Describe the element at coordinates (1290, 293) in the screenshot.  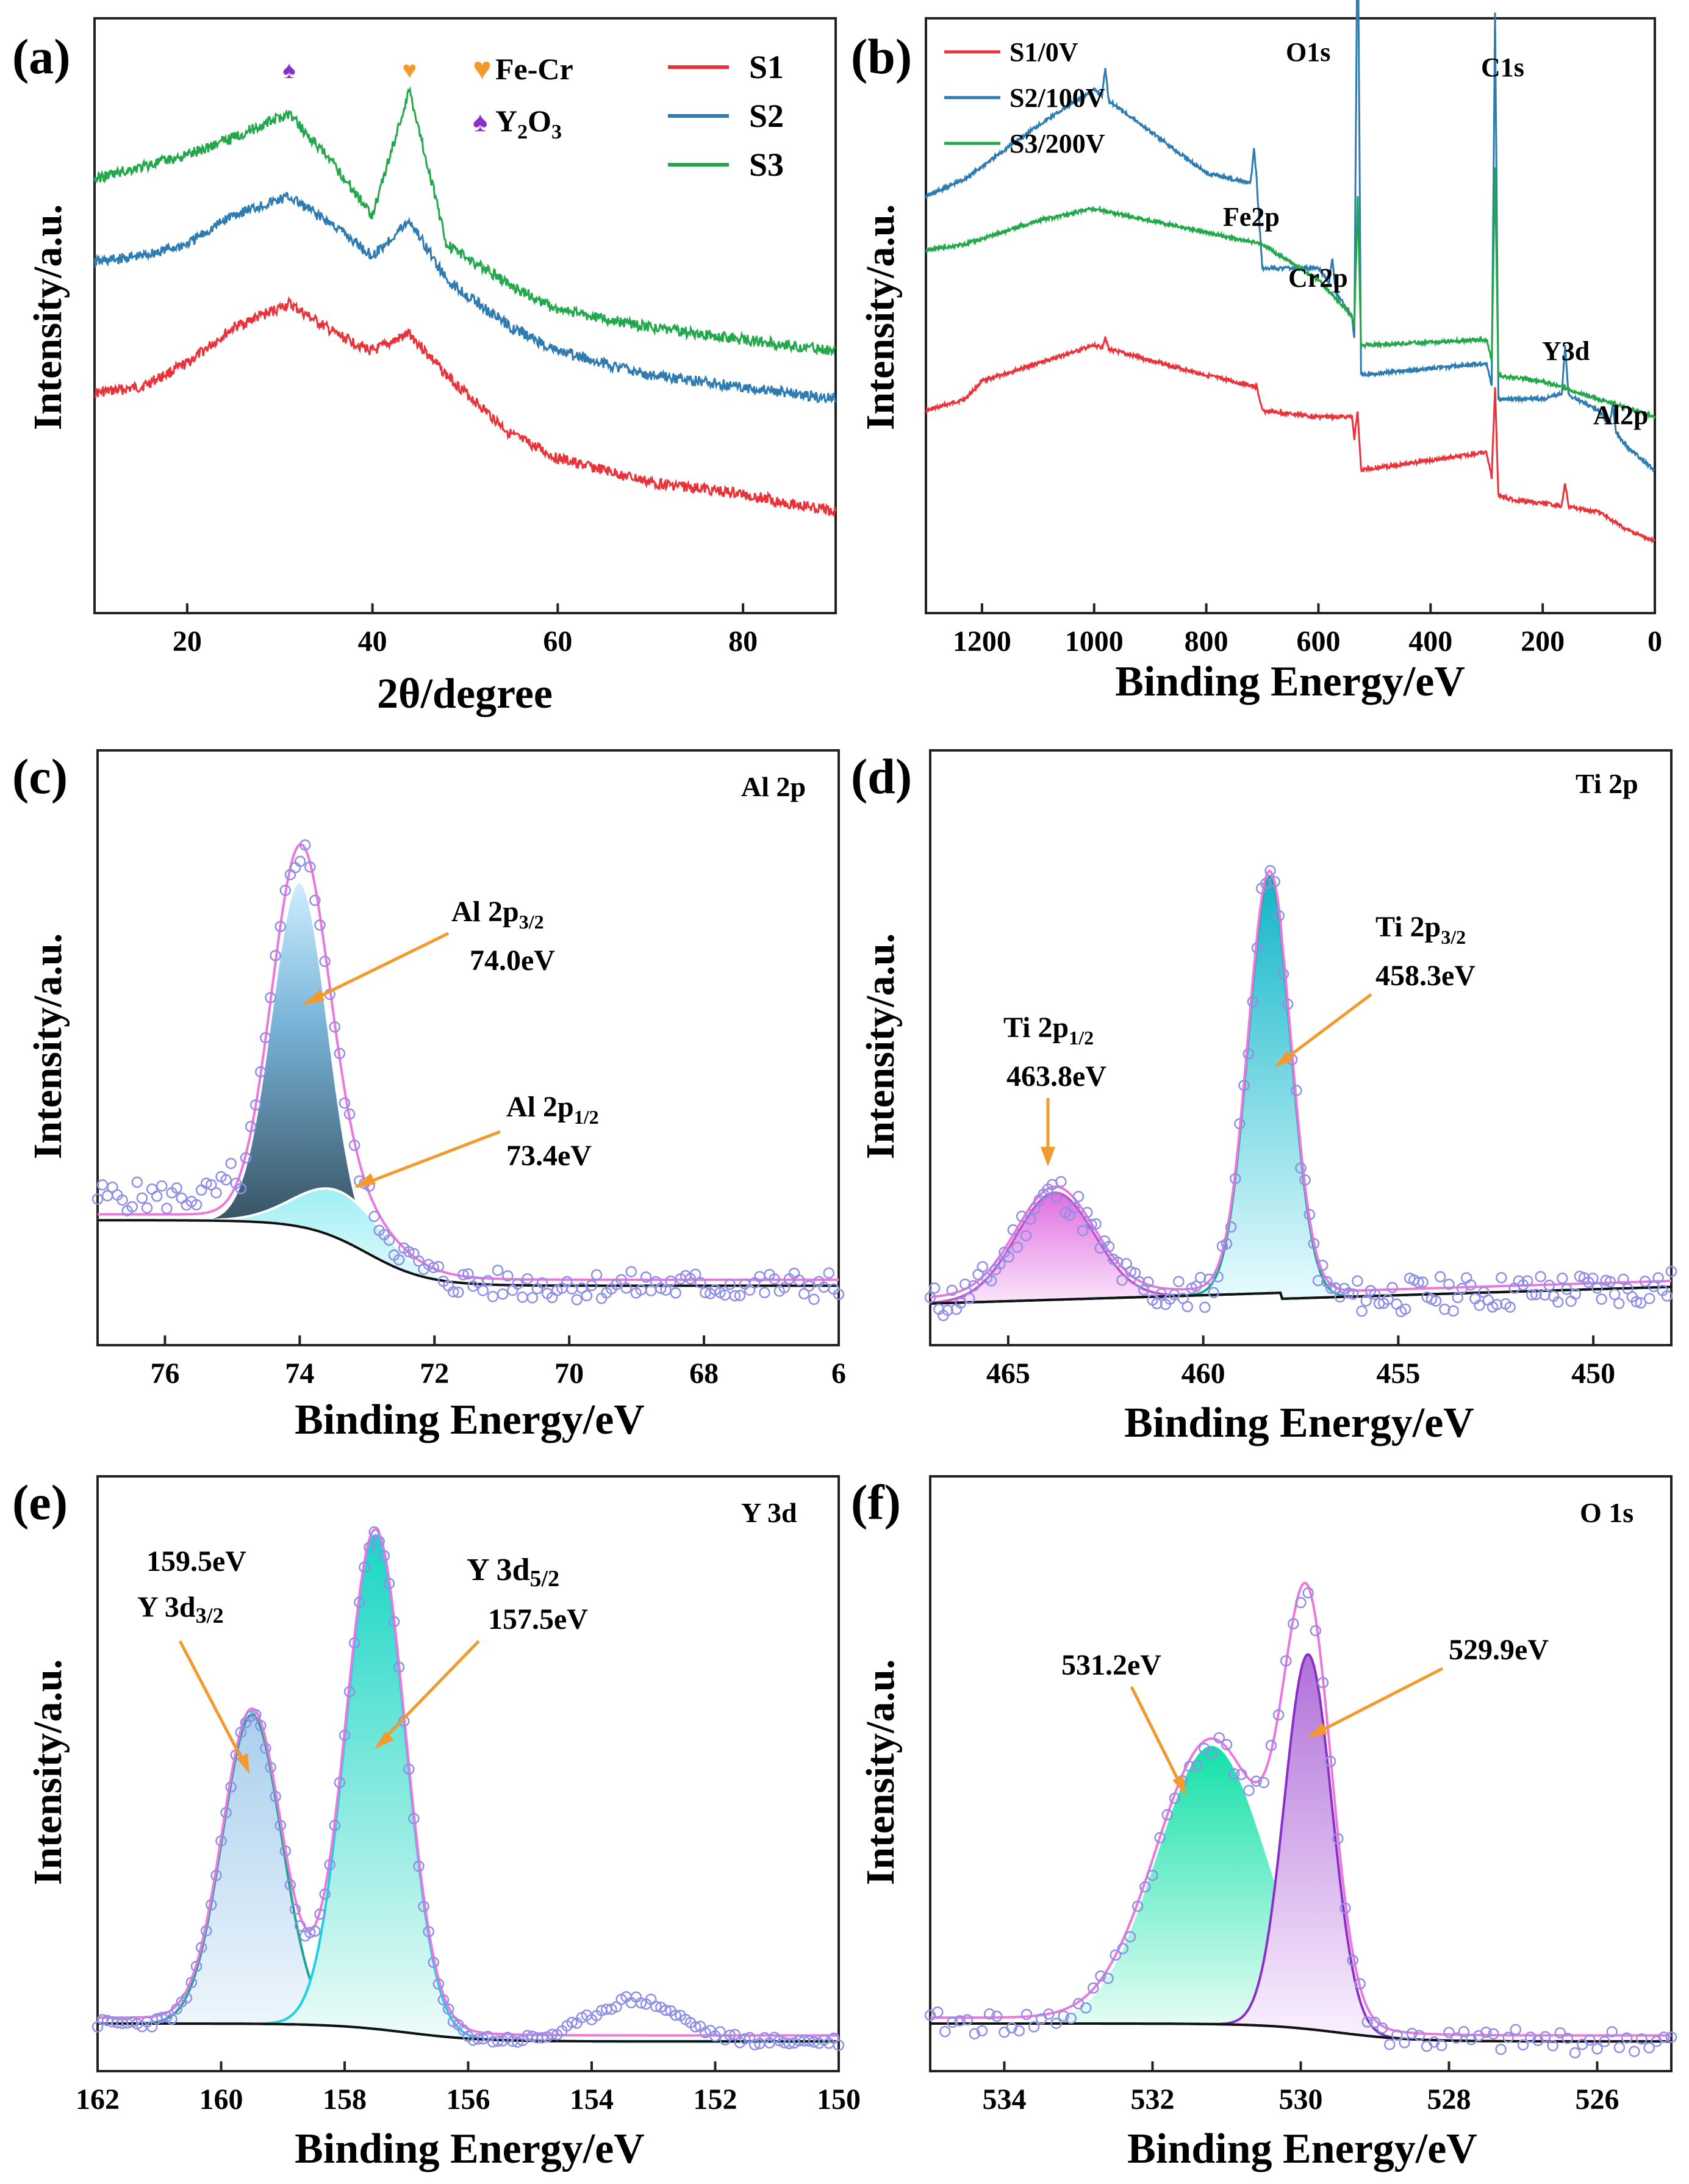
I see `panel-b-series-s3-200v` at that location.